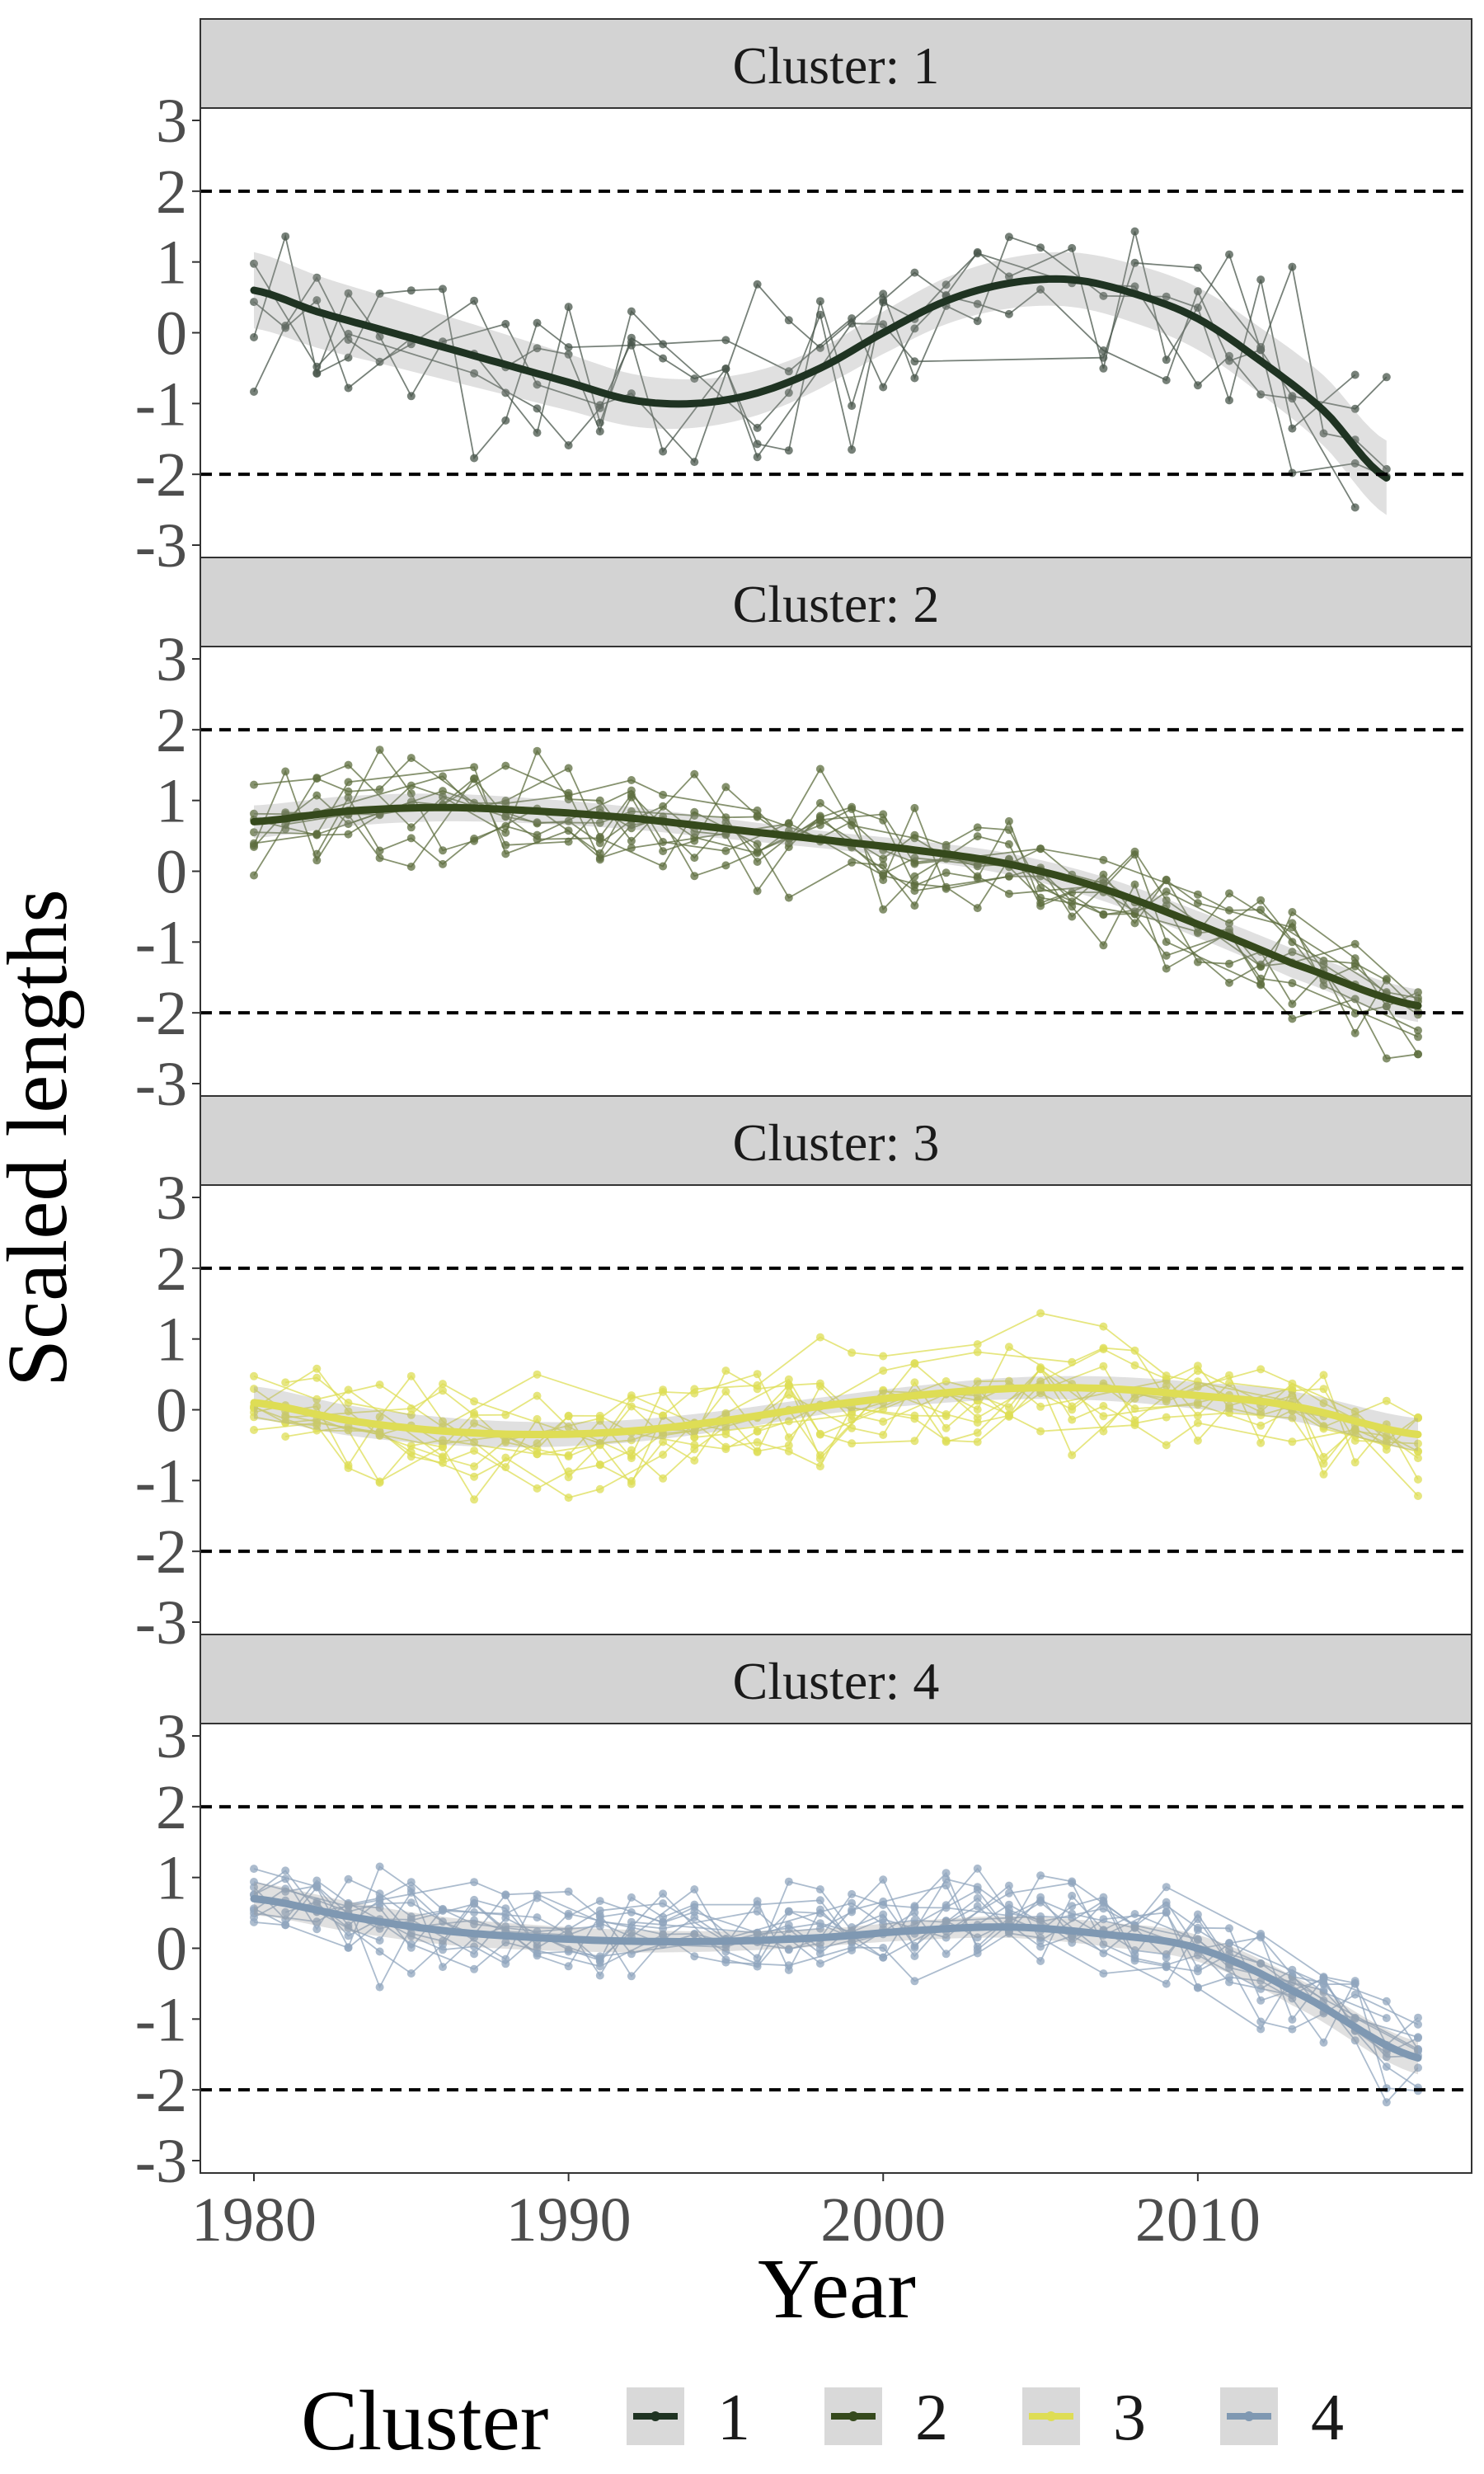 The width and height of the screenshot is (1484, 2474). I want to click on legend-key-point, so click(853, 2416).